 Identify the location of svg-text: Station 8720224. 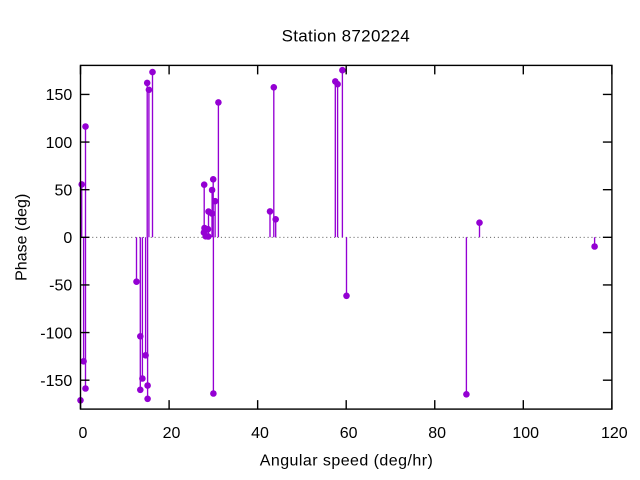
(346, 35).